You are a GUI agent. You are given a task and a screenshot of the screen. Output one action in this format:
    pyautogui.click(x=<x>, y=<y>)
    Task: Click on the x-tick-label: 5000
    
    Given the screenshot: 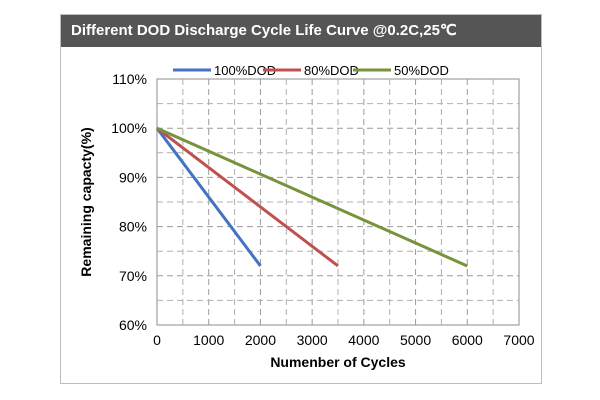 What is the action you would take?
    pyautogui.click(x=415, y=340)
    